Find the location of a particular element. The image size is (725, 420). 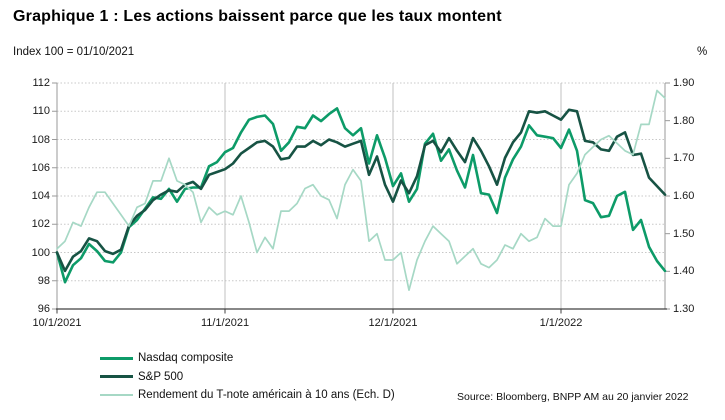

left-axis-unit-note: Index 100 = 01/10/2021 is located at coordinates (74, 52).